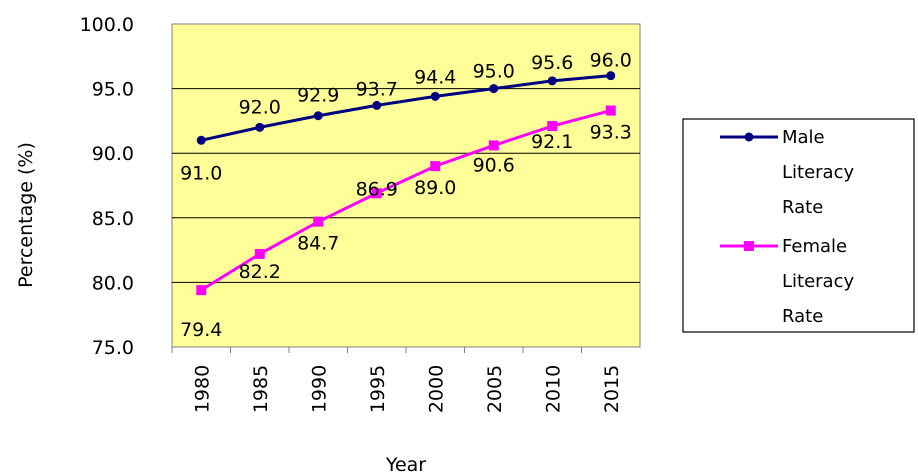 Image resolution: width=918 pixels, height=476 pixels. What do you see at coordinates (495, 389) in the screenshot?
I see `x-tick-label: 2005` at bounding box center [495, 389].